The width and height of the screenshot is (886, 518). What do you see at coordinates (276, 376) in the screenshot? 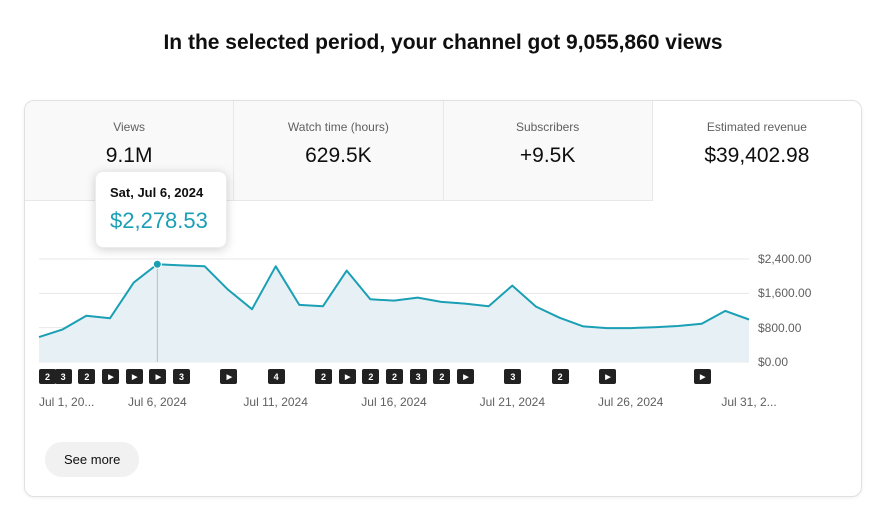
I see `video-marker-count: 4` at bounding box center [276, 376].